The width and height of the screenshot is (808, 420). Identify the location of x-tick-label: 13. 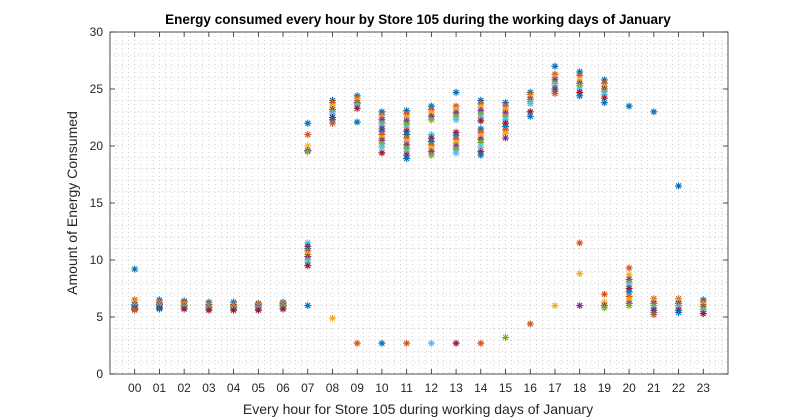
(456, 388).